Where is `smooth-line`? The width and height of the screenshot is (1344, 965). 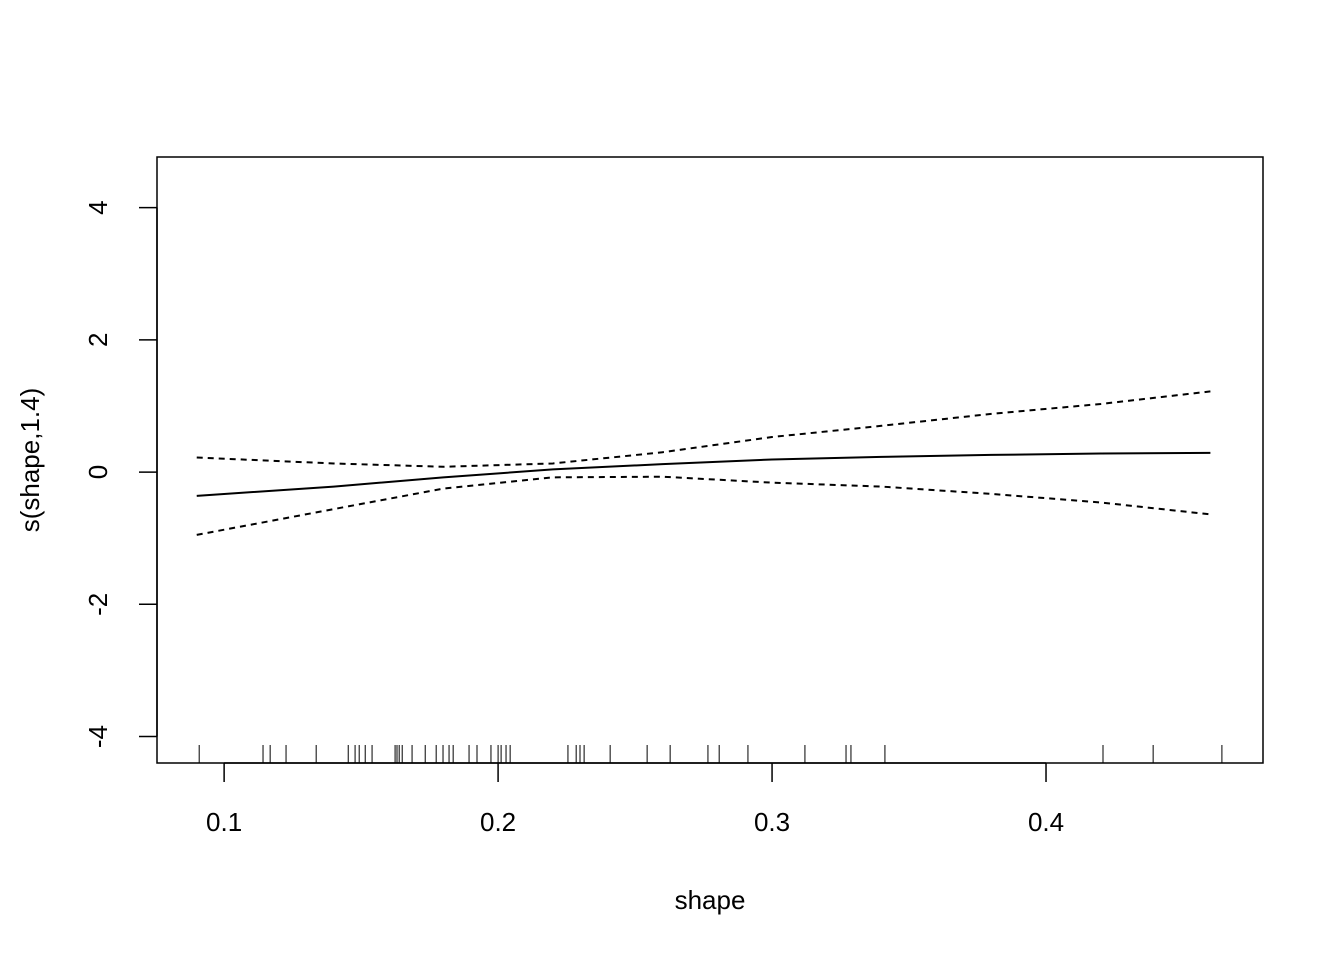
smooth-line is located at coordinates (703, 474).